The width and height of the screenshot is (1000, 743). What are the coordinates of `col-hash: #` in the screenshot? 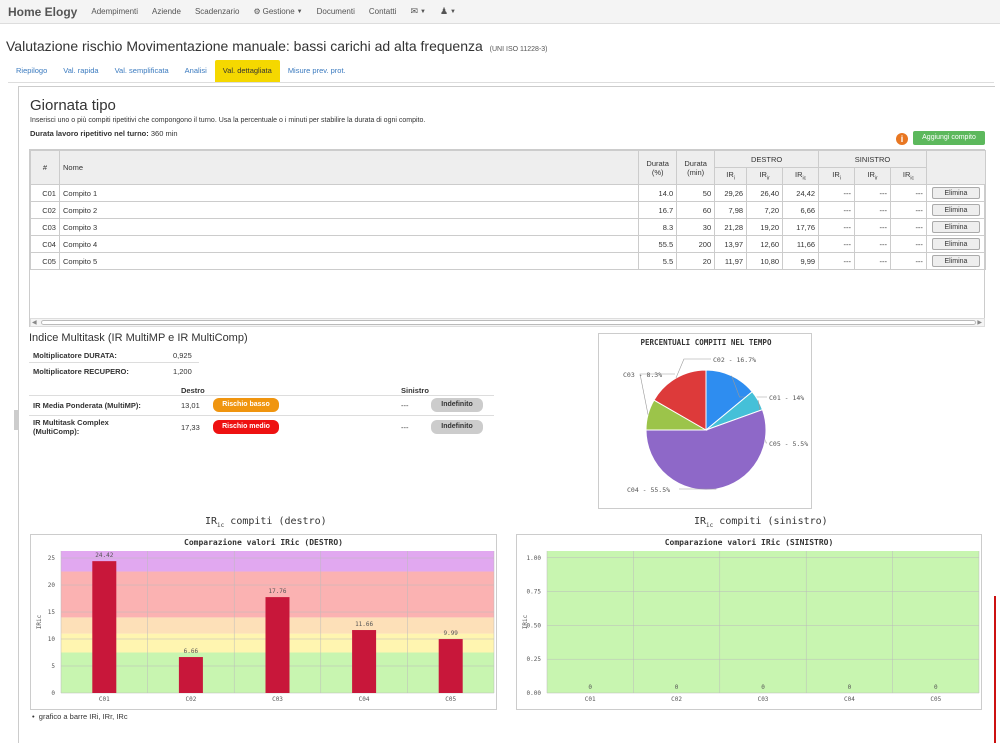 It's located at (45, 167).